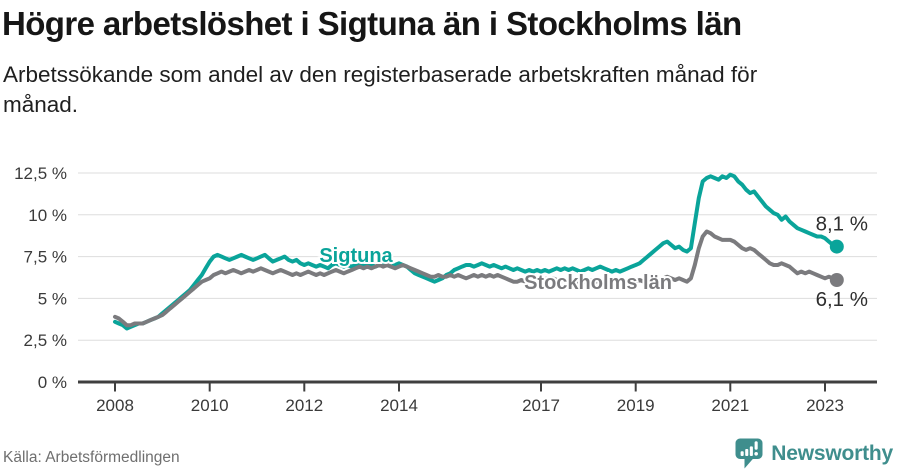  Describe the element at coordinates (356, 256) in the screenshot. I see `series-label-sigtuna: Sigtuna` at that location.